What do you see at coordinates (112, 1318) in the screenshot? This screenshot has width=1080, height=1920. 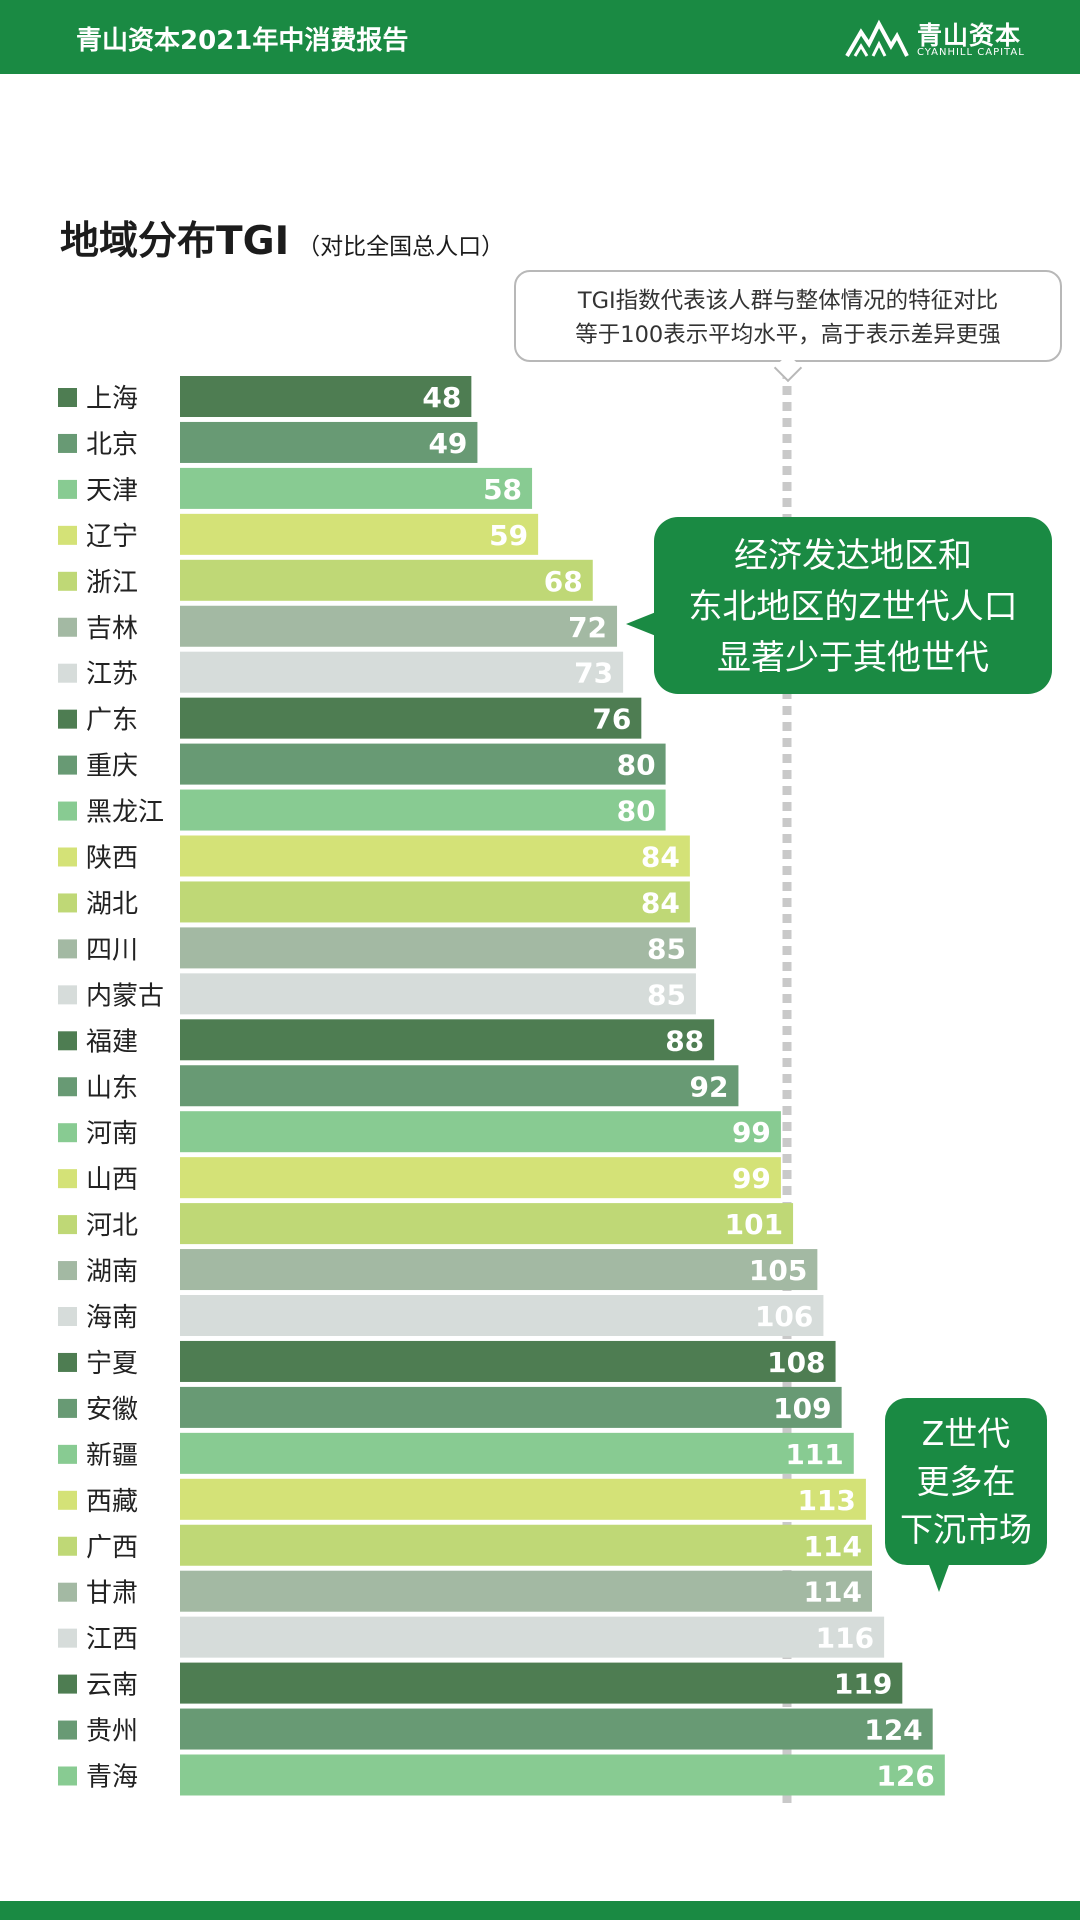 I see `category-label: 海南` at bounding box center [112, 1318].